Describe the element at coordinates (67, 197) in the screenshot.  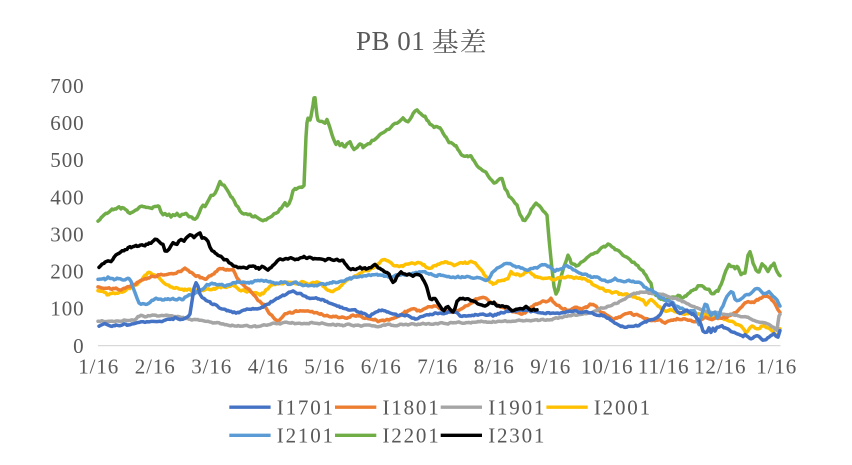
I see `svg-text: 400` at that location.